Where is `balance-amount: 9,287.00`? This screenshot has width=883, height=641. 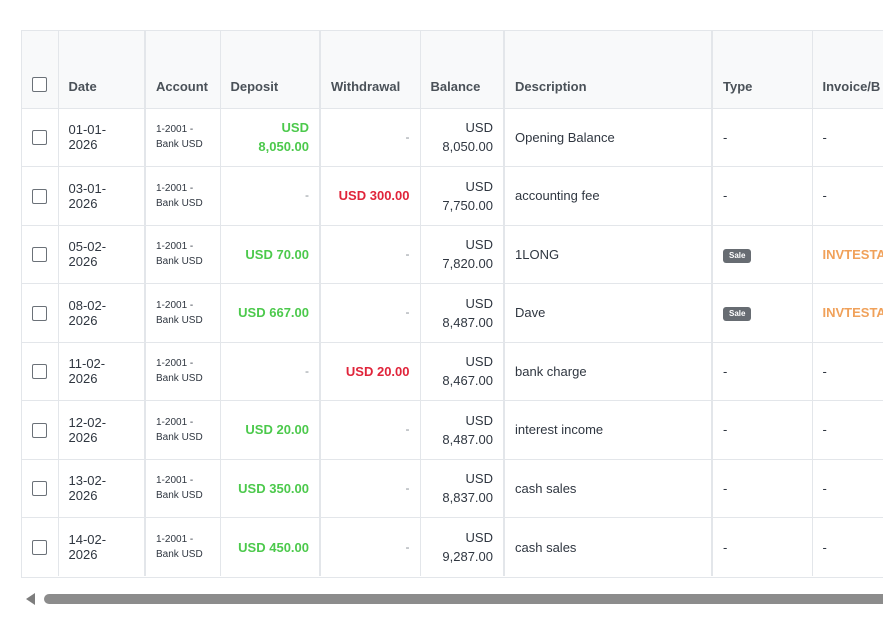 balance-amount: 9,287.00 is located at coordinates (467, 556).